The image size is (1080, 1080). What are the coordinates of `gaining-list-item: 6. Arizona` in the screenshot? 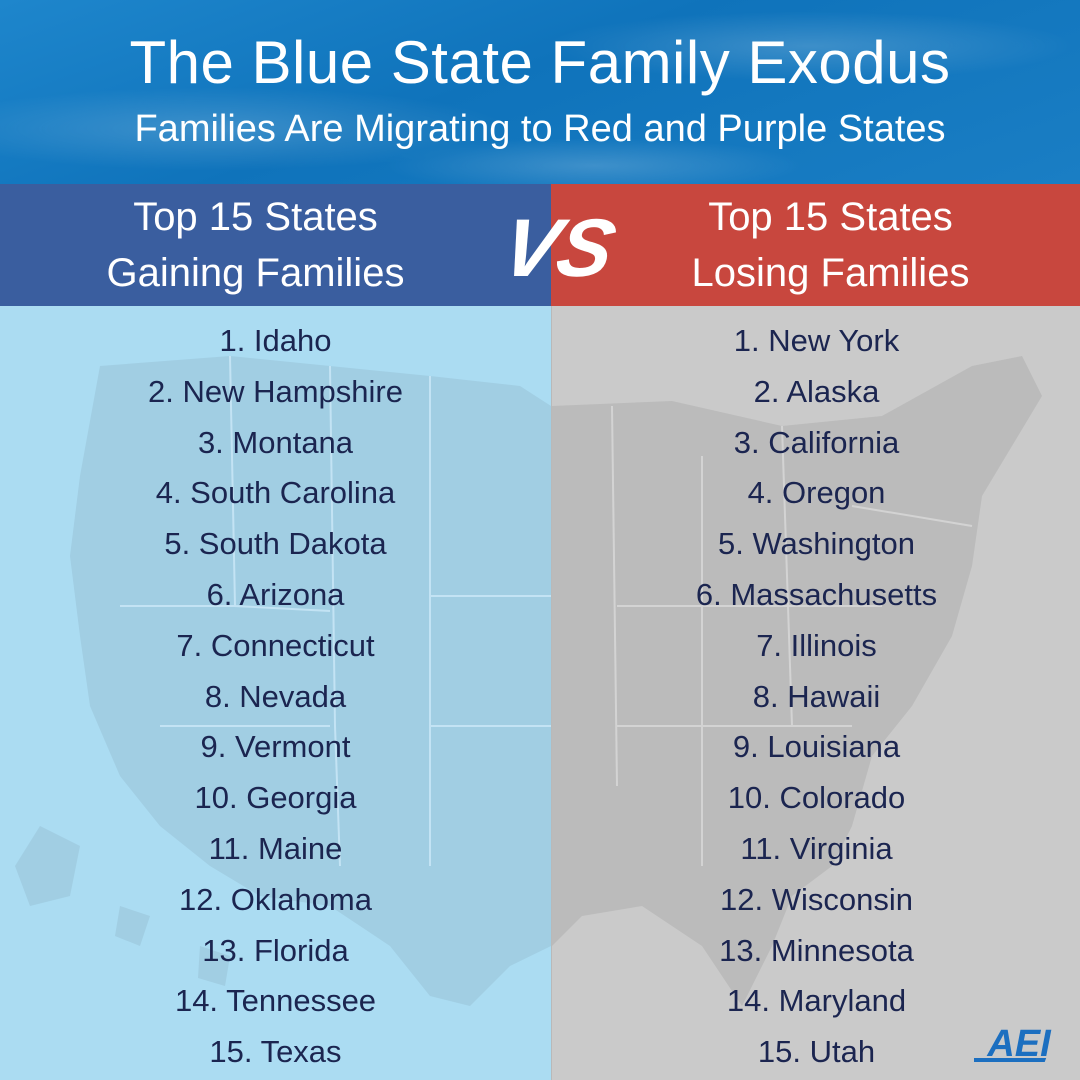 It's located at (275, 594).